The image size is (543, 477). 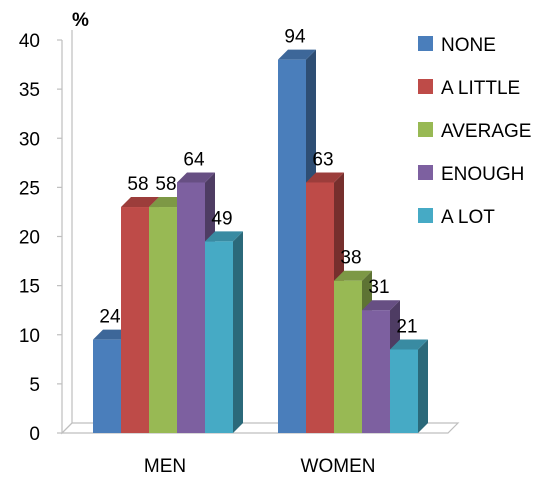 I want to click on legend-item: ENOUGH, so click(x=471, y=174).